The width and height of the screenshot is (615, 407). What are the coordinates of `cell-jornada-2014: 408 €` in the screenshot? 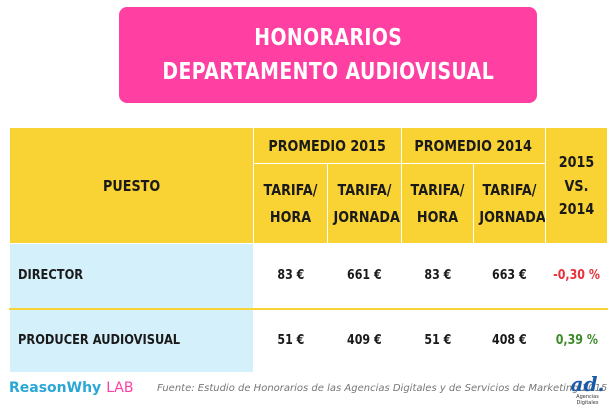 It's located at (510, 340).